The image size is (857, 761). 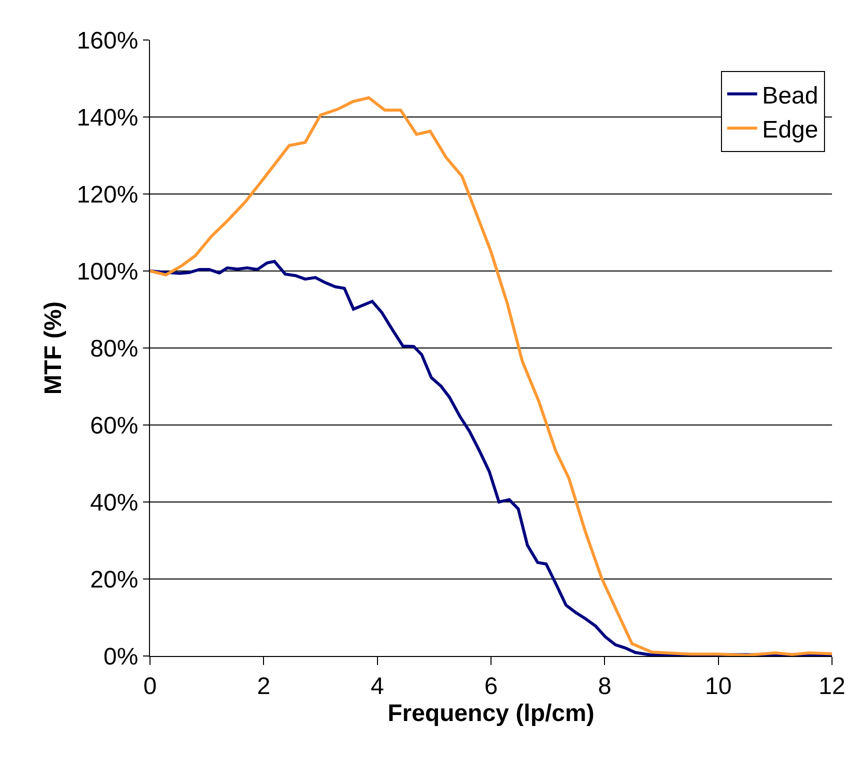 What do you see at coordinates (114, 348) in the screenshot?
I see `y-tick-label: 80%` at bounding box center [114, 348].